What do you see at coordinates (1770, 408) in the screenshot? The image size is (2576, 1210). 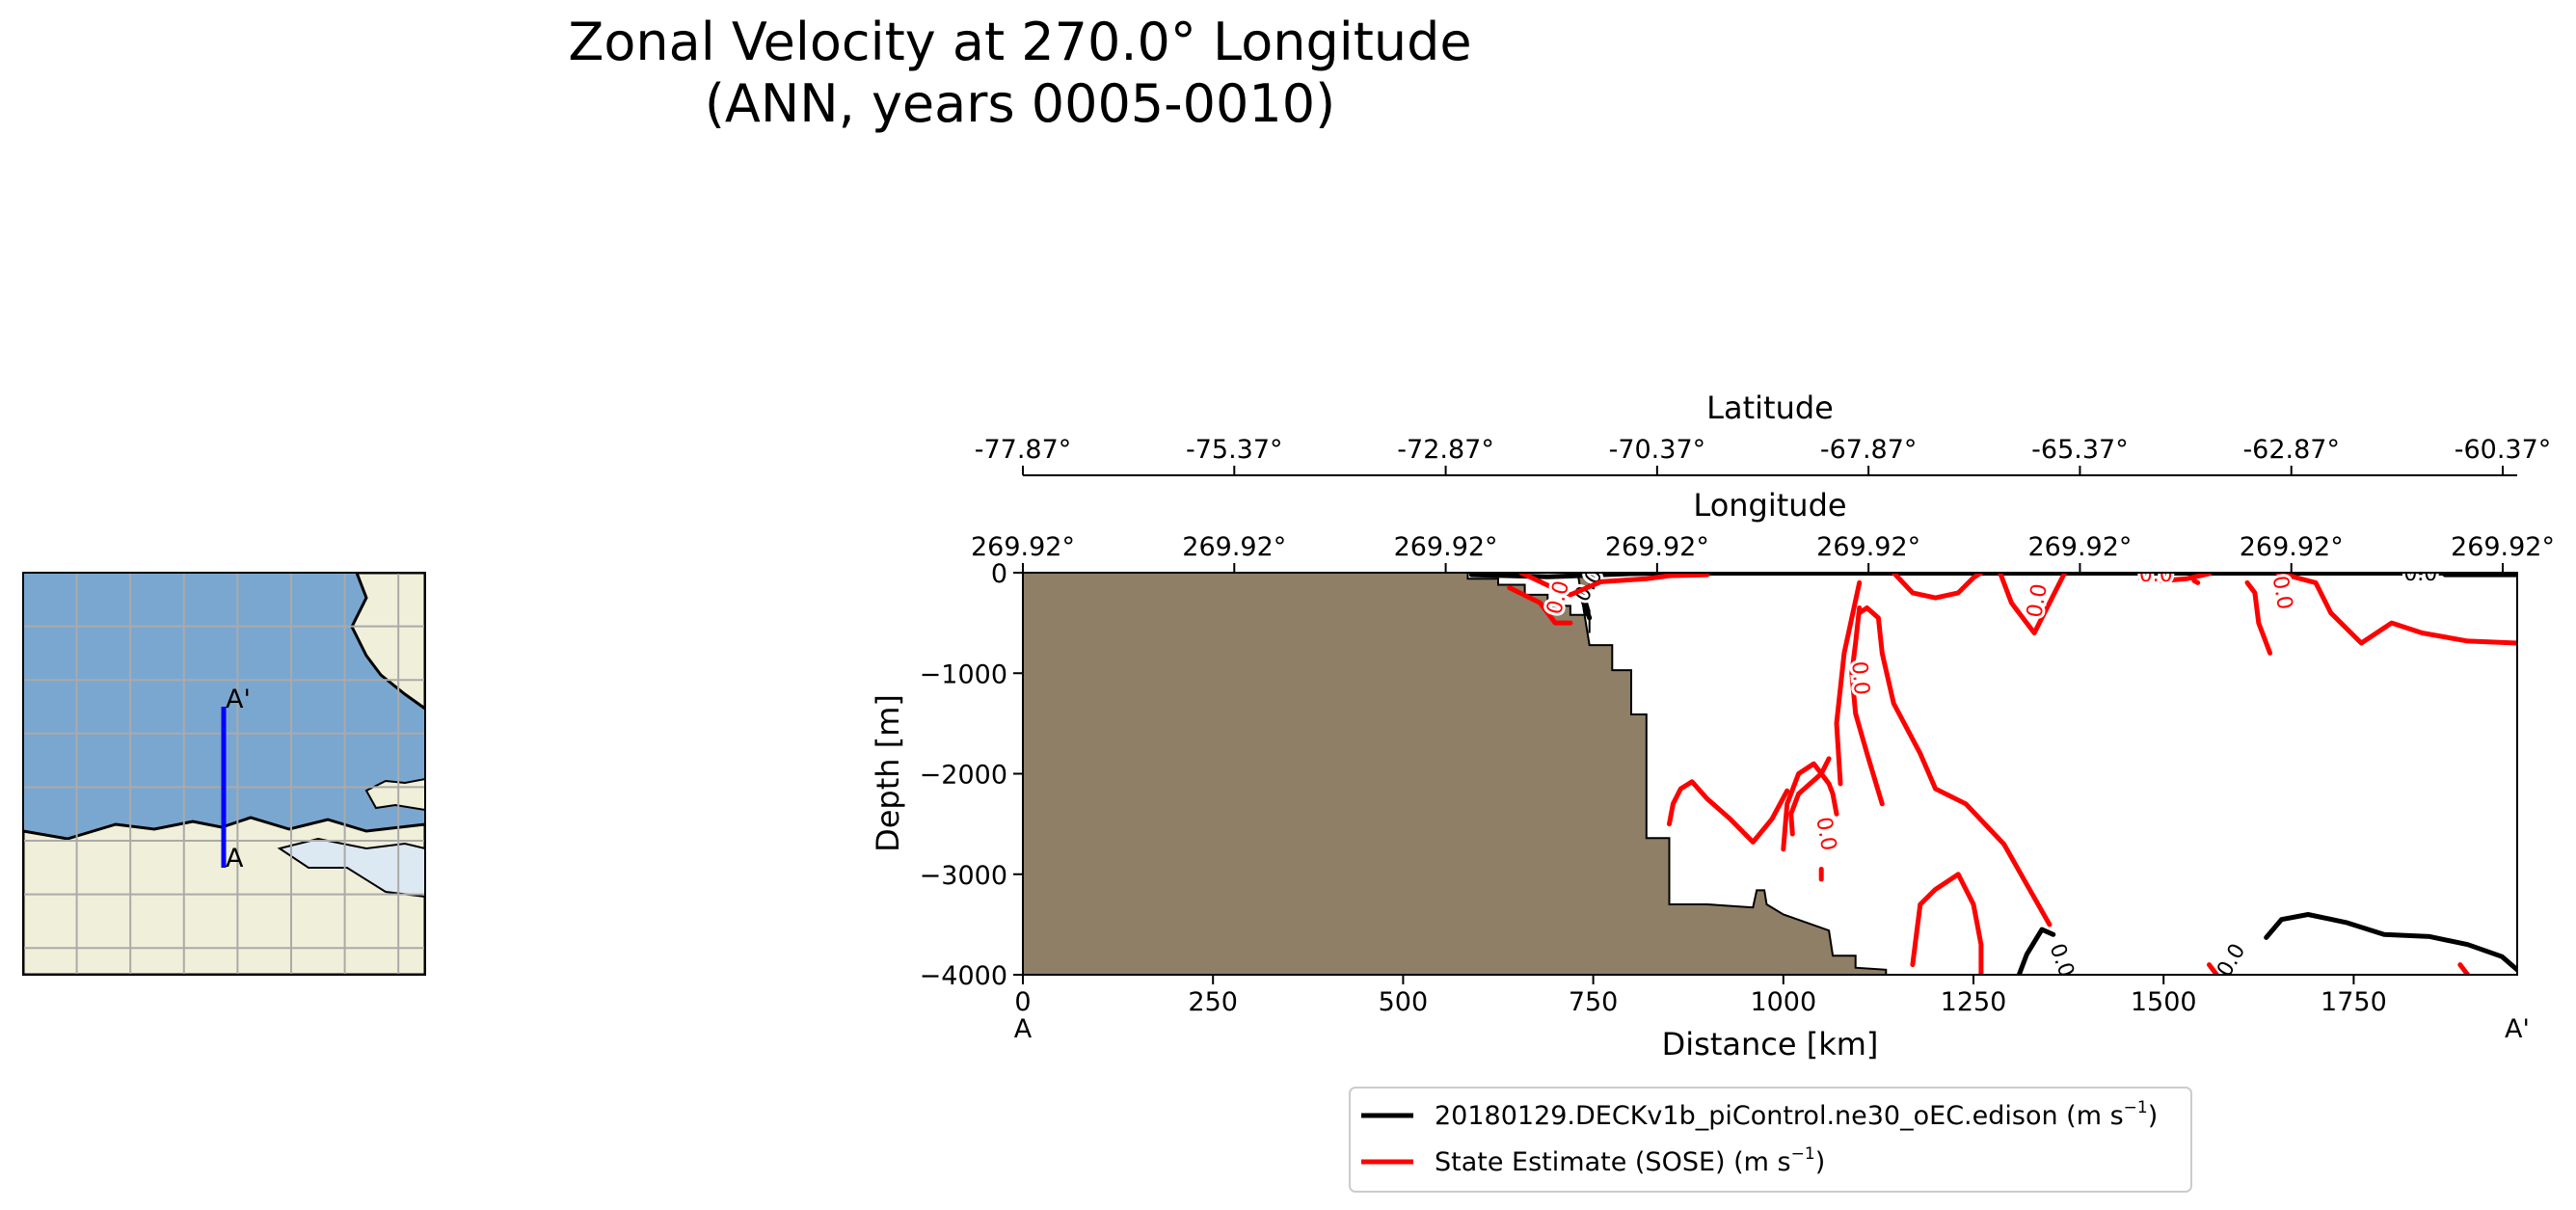 I see `latitude-axis-label: Latitude` at bounding box center [1770, 408].